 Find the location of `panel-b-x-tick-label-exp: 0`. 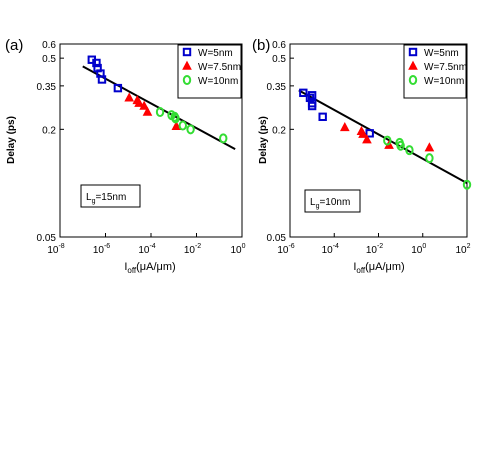

panel-b-x-tick-label-exp: 0 is located at coordinates (424, 246).